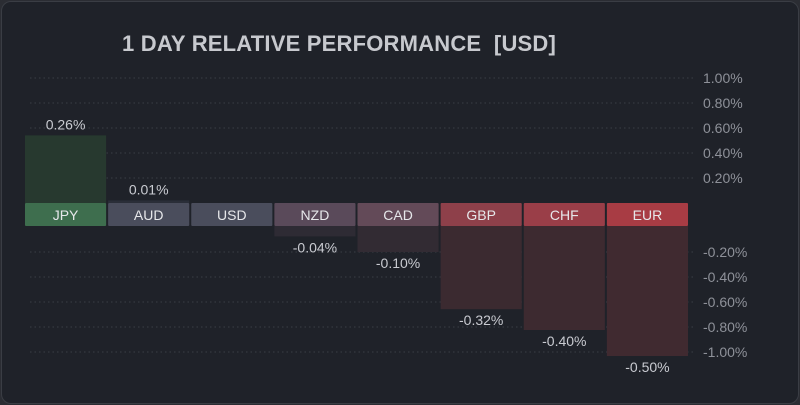 The image size is (800, 405). I want to click on y-tick-label: -0.40%, so click(725, 277).